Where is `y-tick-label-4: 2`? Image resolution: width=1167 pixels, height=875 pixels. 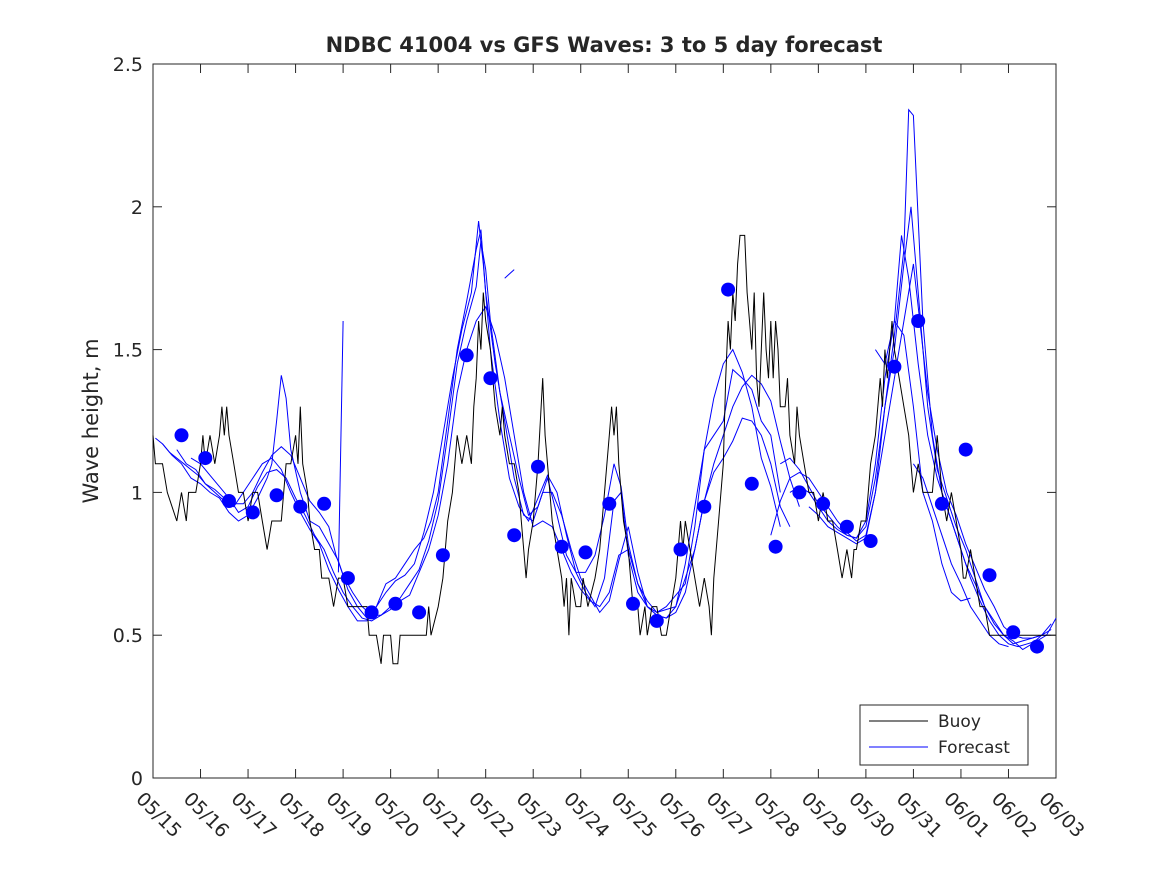
y-tick-label-4: 2 is located at coordinates (137, 208).